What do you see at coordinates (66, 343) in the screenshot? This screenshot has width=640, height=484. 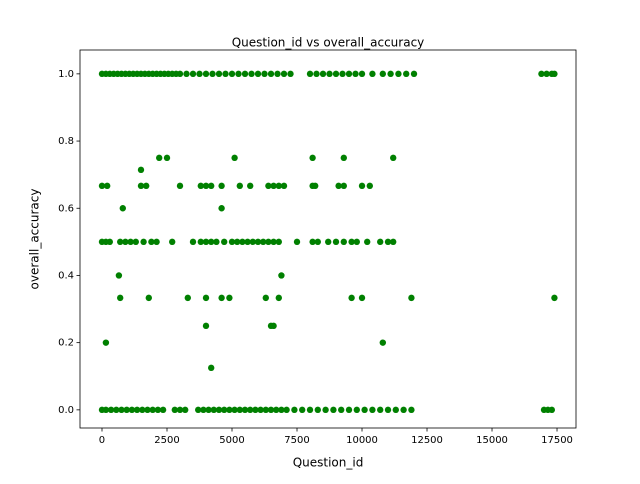 I see `y-tick-label: 0.2` at bounding box center [66, 343].